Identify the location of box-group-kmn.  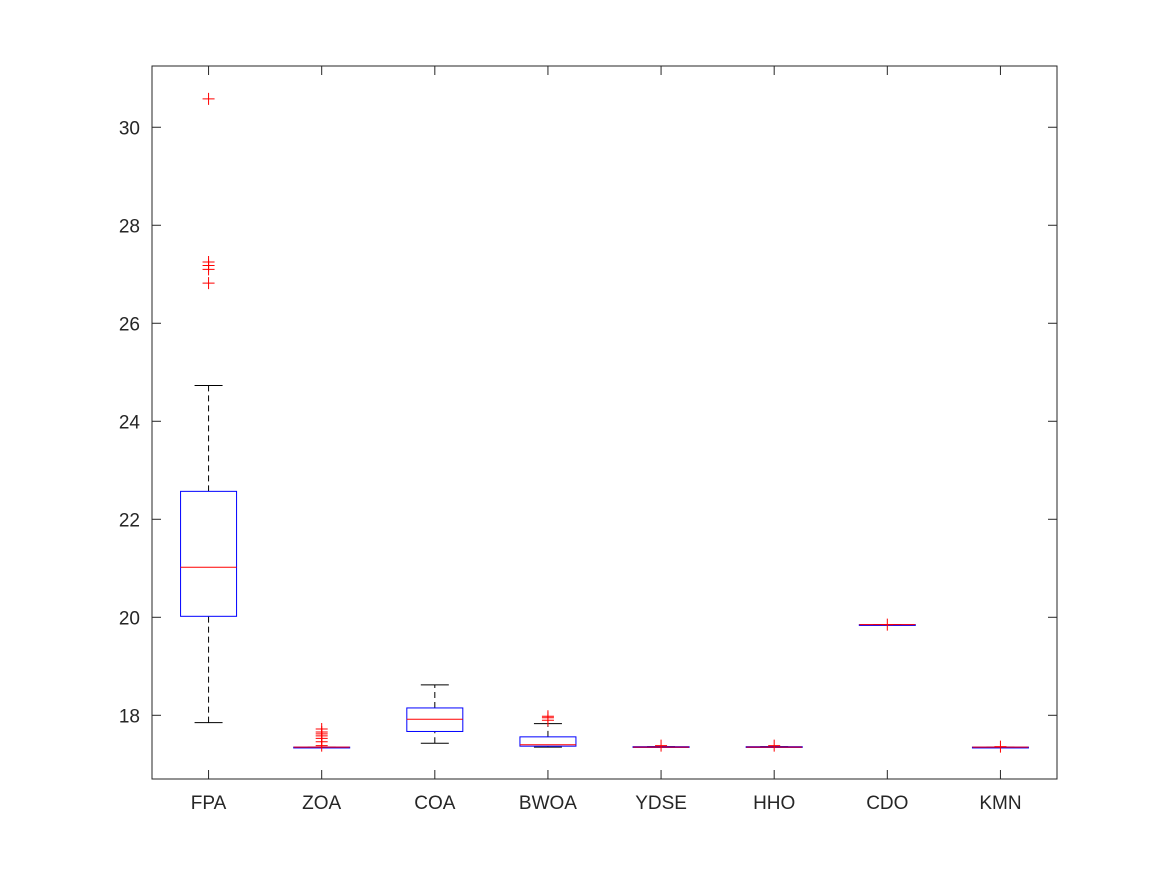
(1000, 746).